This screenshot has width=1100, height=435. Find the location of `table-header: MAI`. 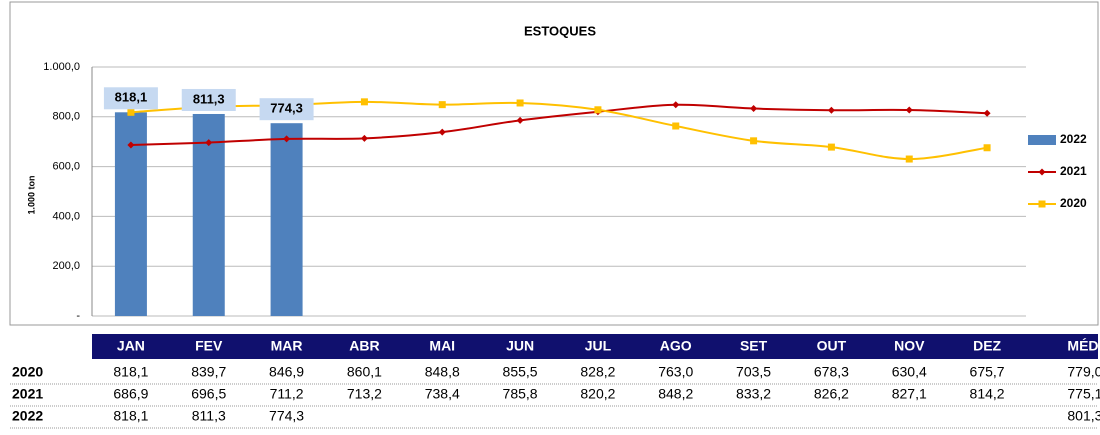

table-header: MAI is located at coordinates (442, 346).